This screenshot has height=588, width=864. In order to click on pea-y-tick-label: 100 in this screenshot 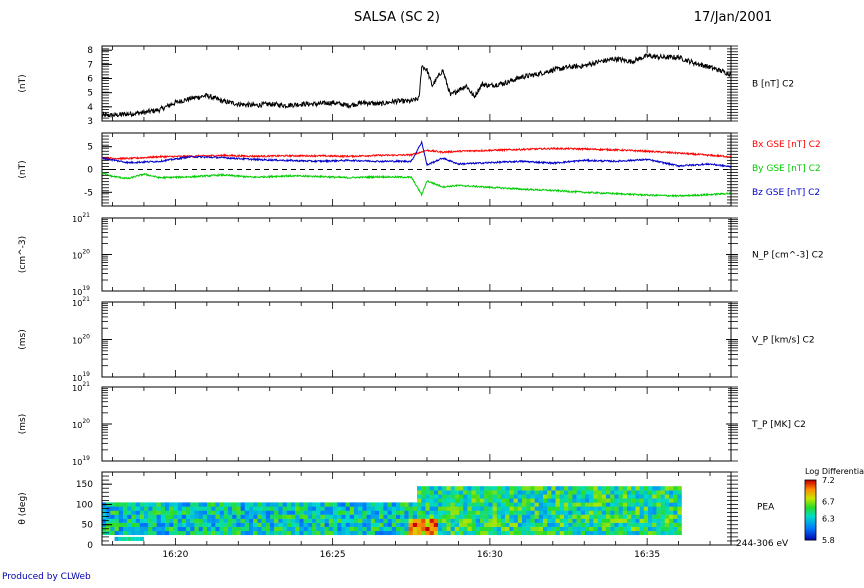, I will do `click(84, 505)`.